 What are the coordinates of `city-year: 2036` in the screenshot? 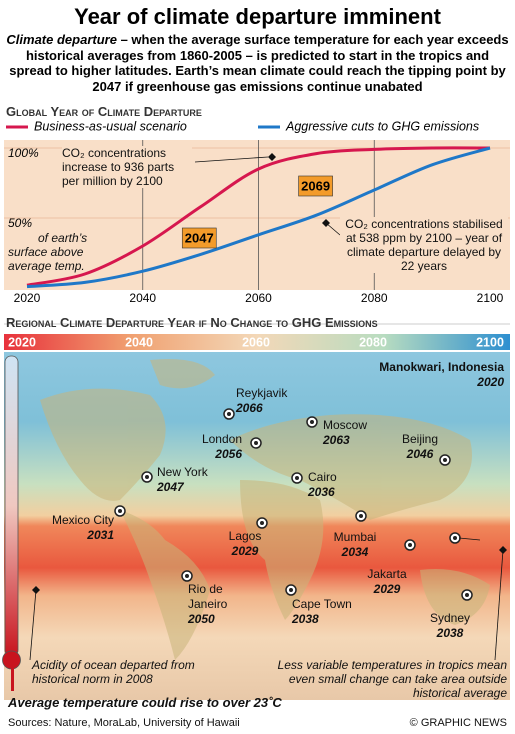 It's located at (321, 492).